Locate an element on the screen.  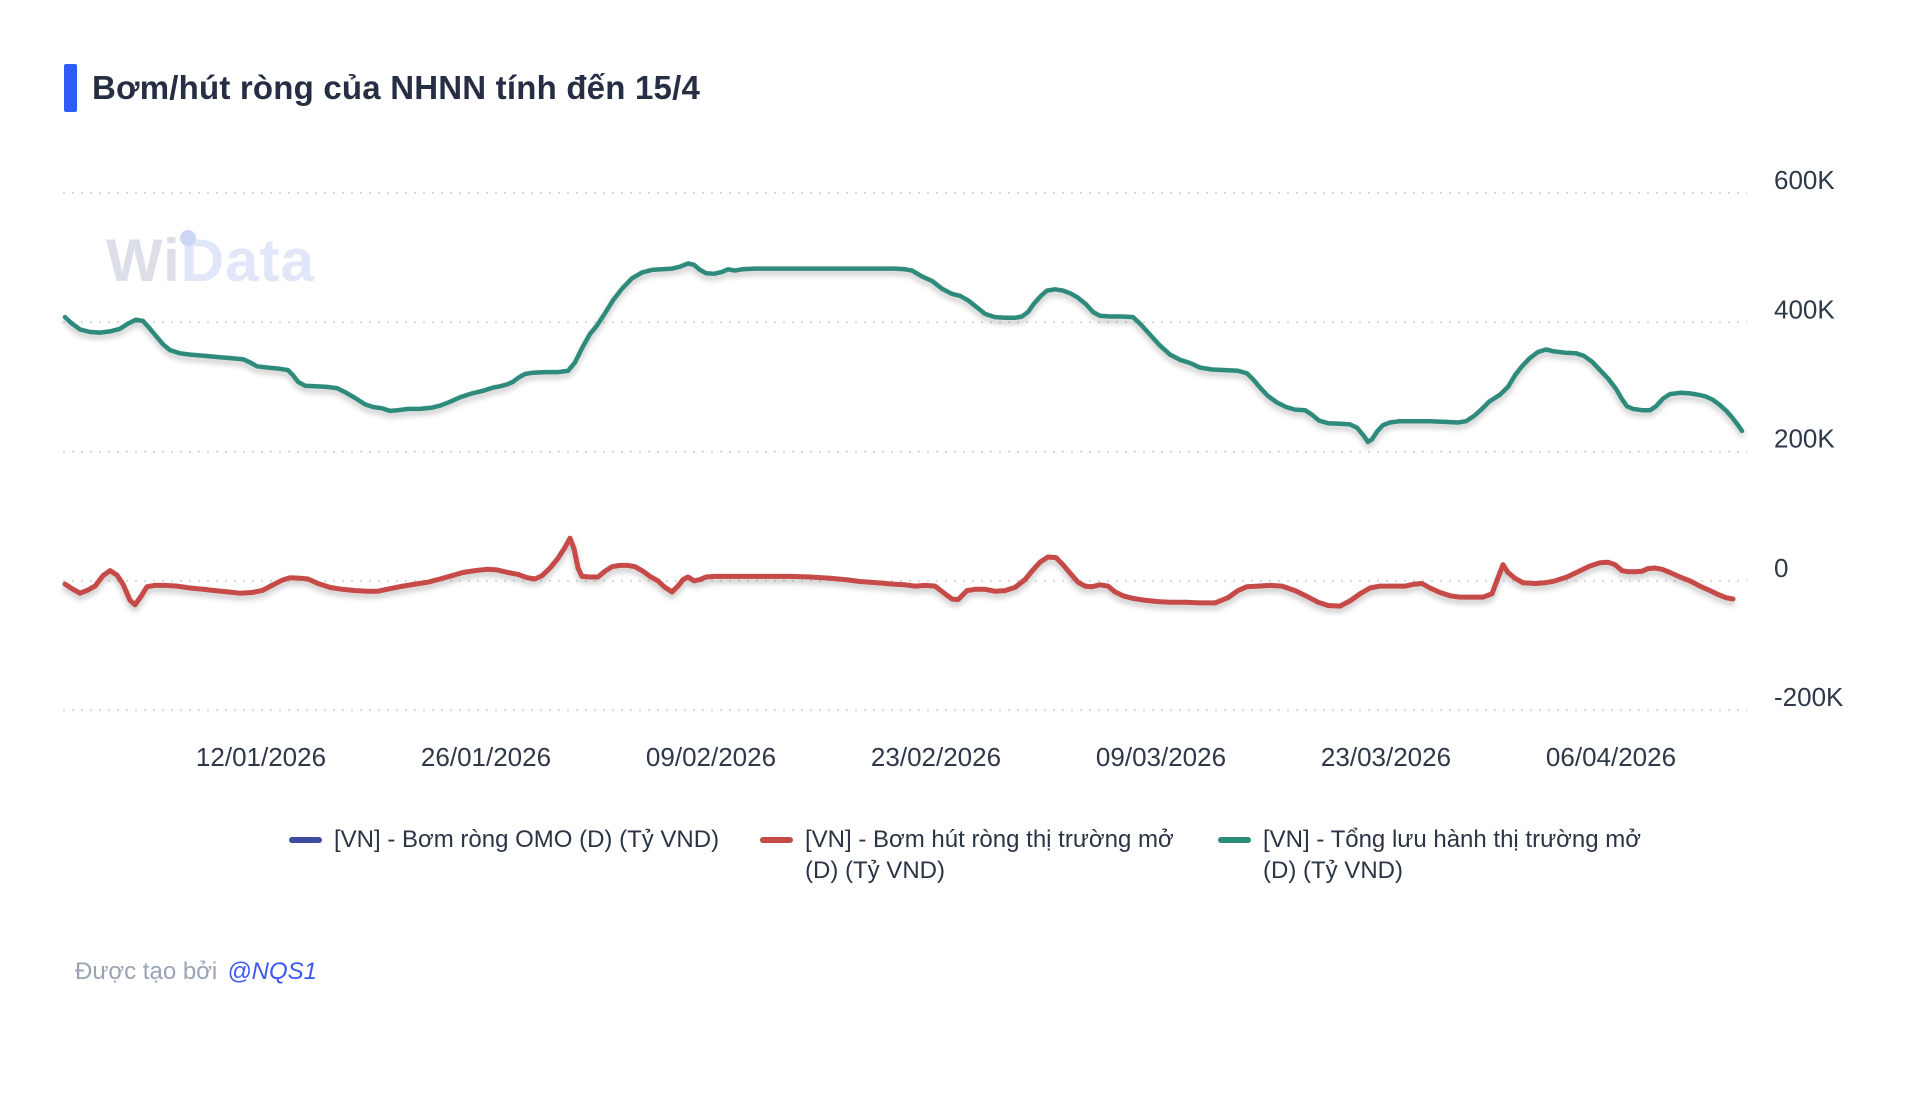
x-tick-label: 12/01/2026 is located at coordinates (261, 757).